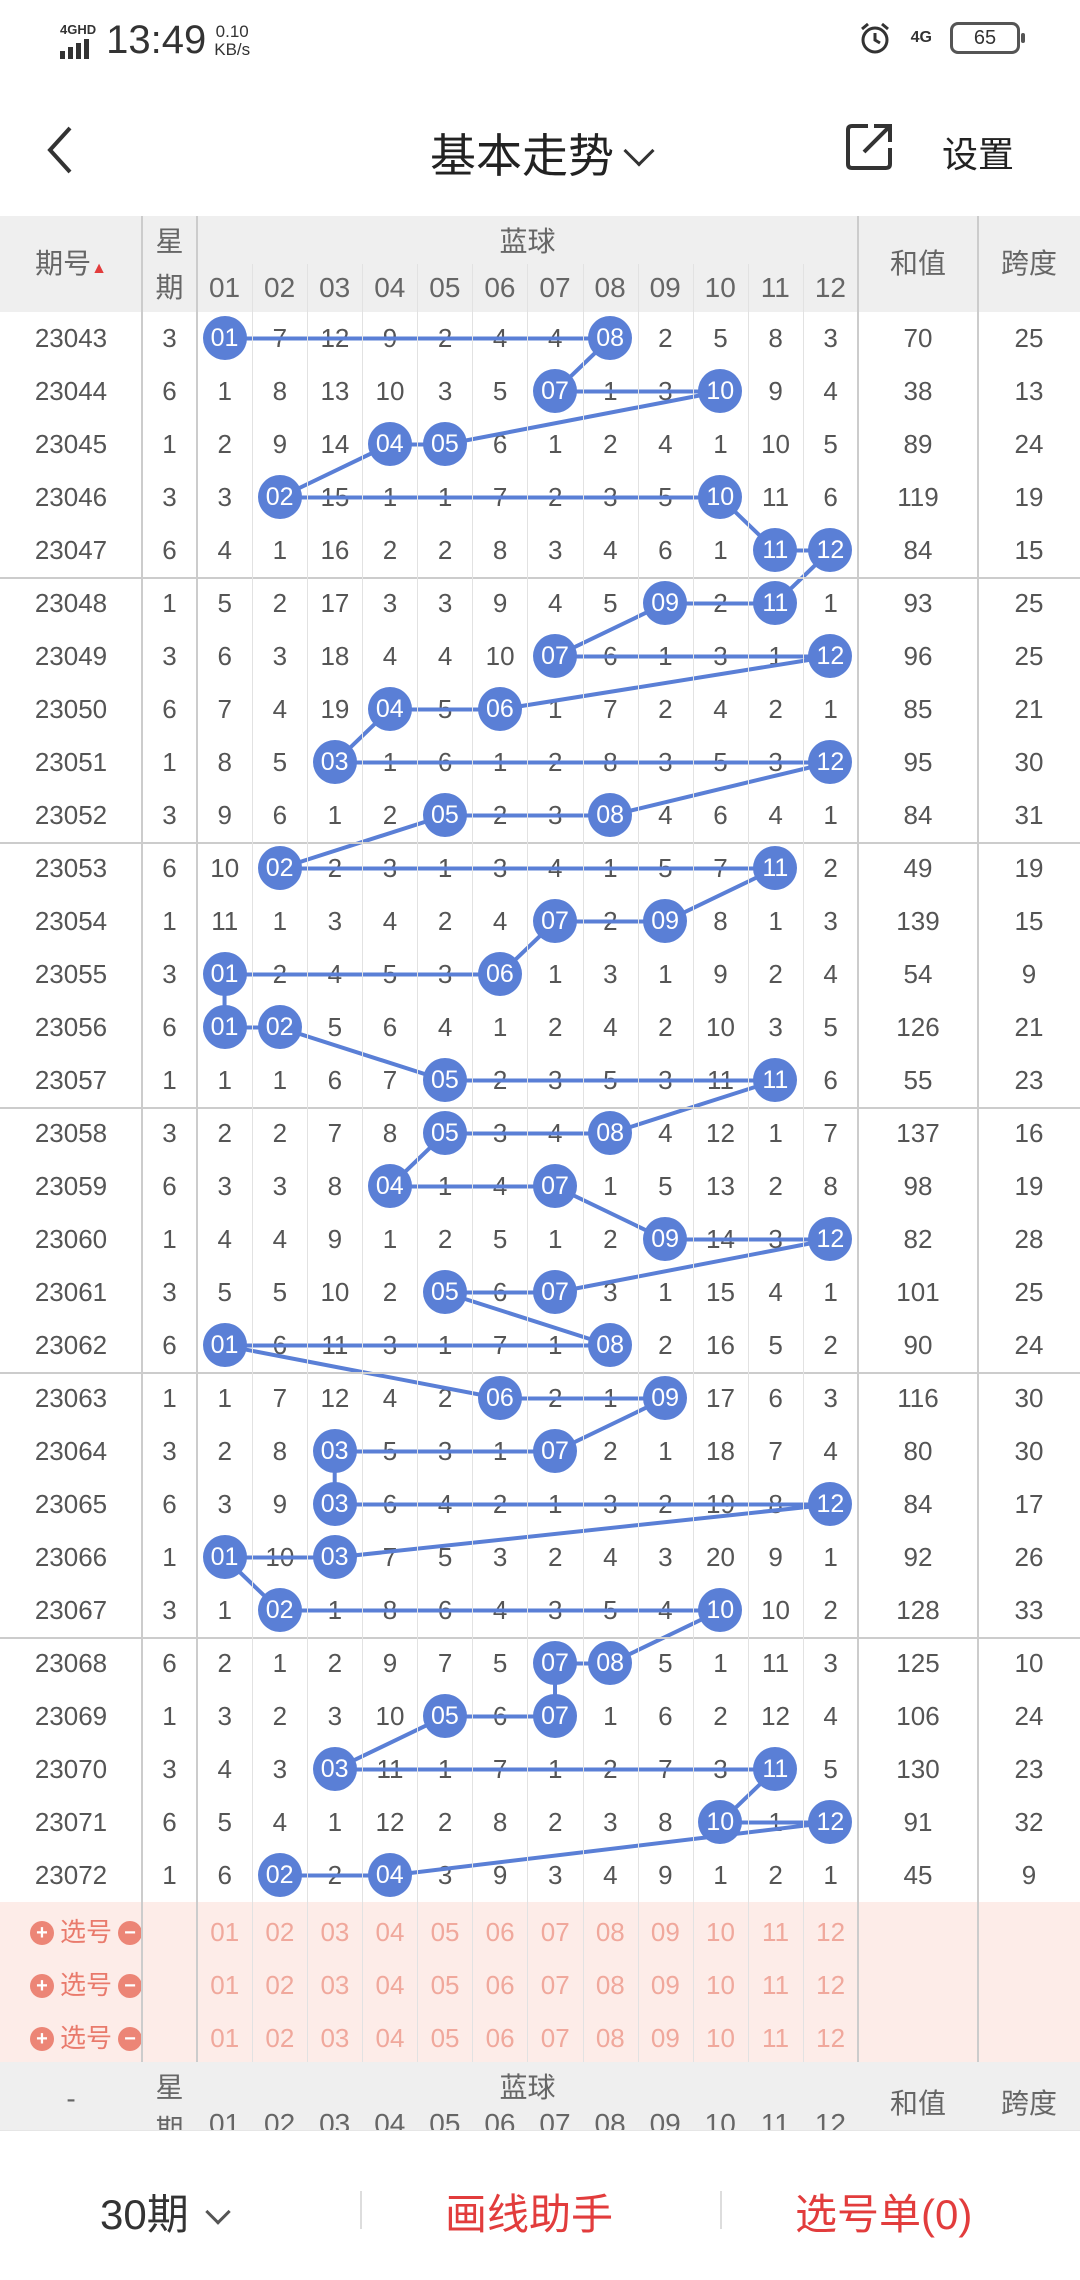  I want to click on span-cell: 17, so click(1029, 1504).